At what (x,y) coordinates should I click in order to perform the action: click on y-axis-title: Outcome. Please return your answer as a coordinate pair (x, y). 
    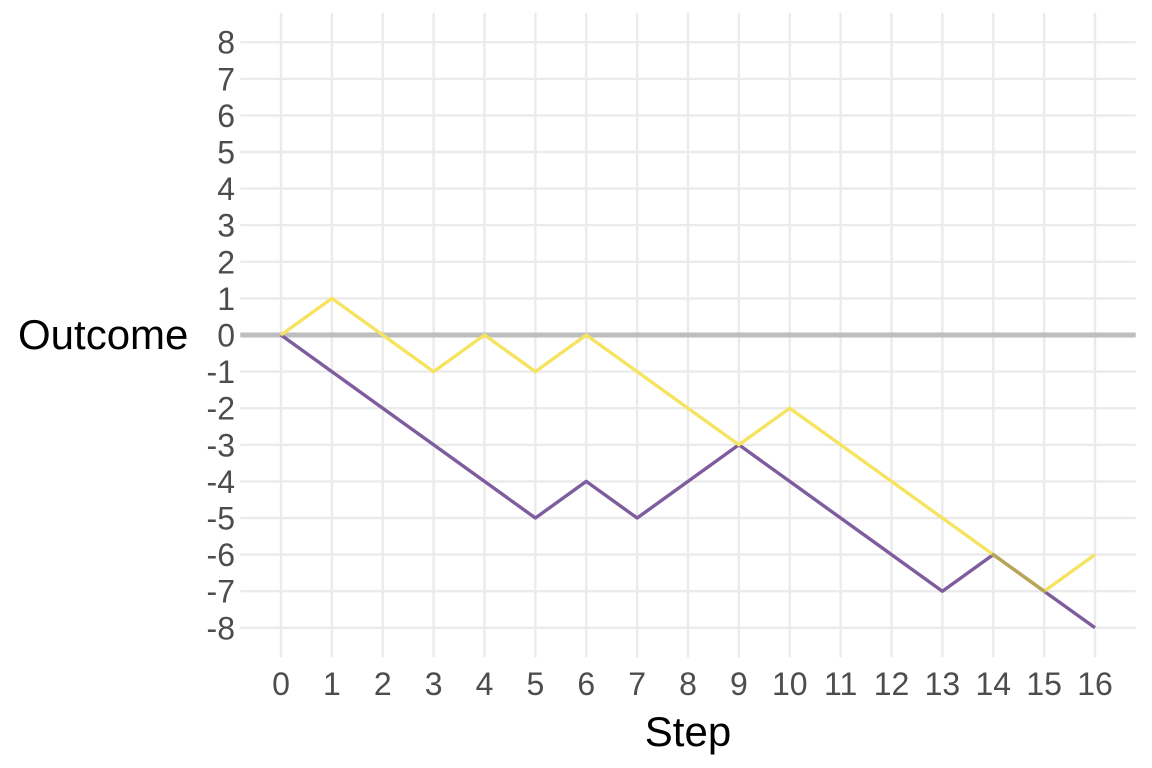
    Looking at the image, I should click on (103, 334).